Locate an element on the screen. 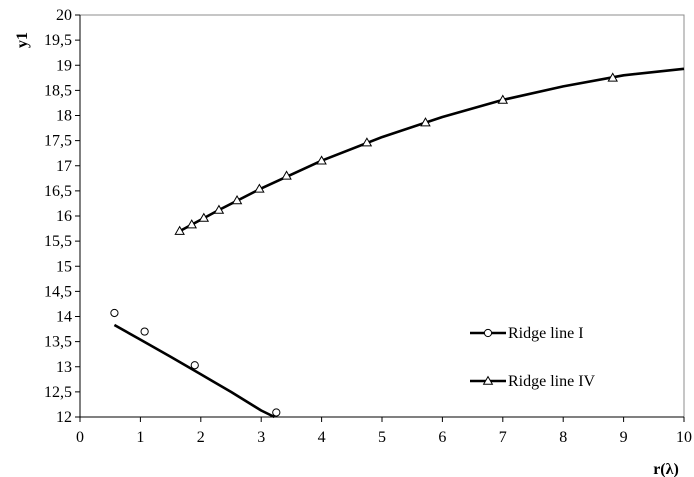  x-axis-title: r(λ) is located at coordinates (666, 469).